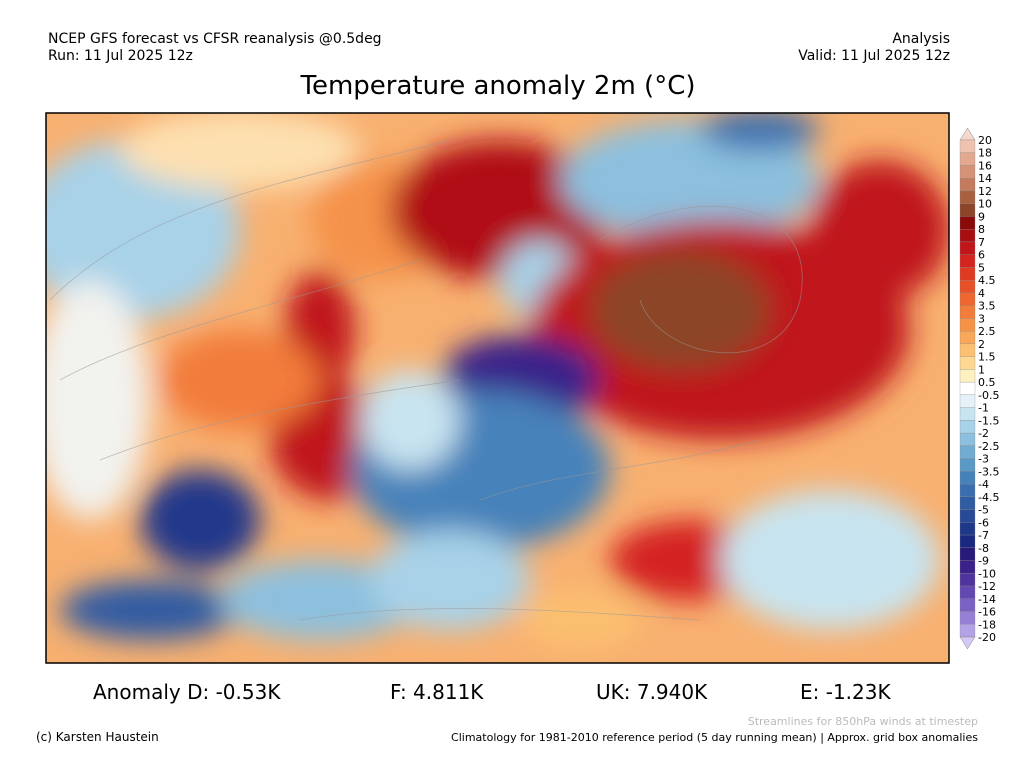  I want to click on colorbar-label: 1.5, so click(987, 357).